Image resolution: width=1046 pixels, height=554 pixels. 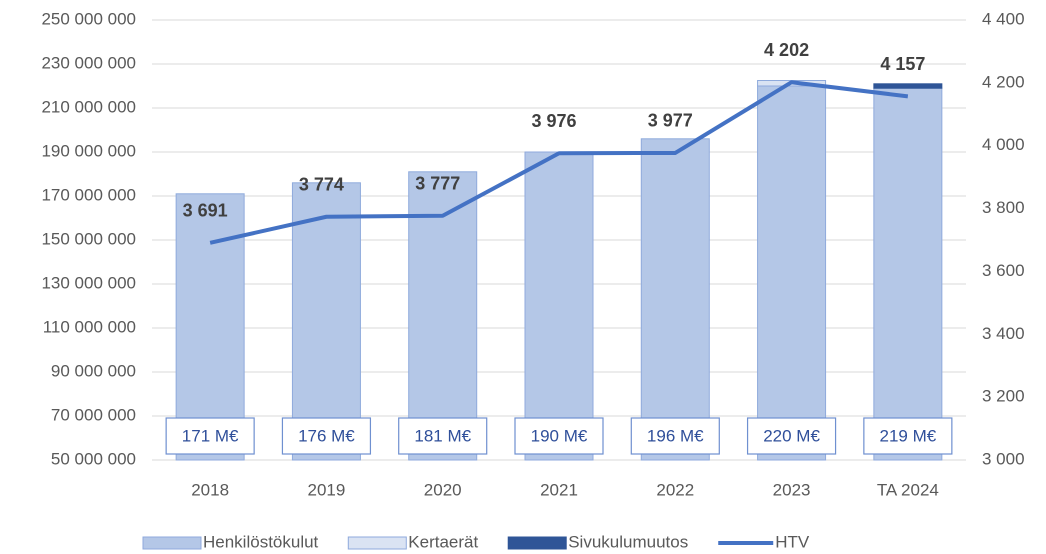 I want to click on y-tick-label: 150 000 000, so click(x=88, y=238).